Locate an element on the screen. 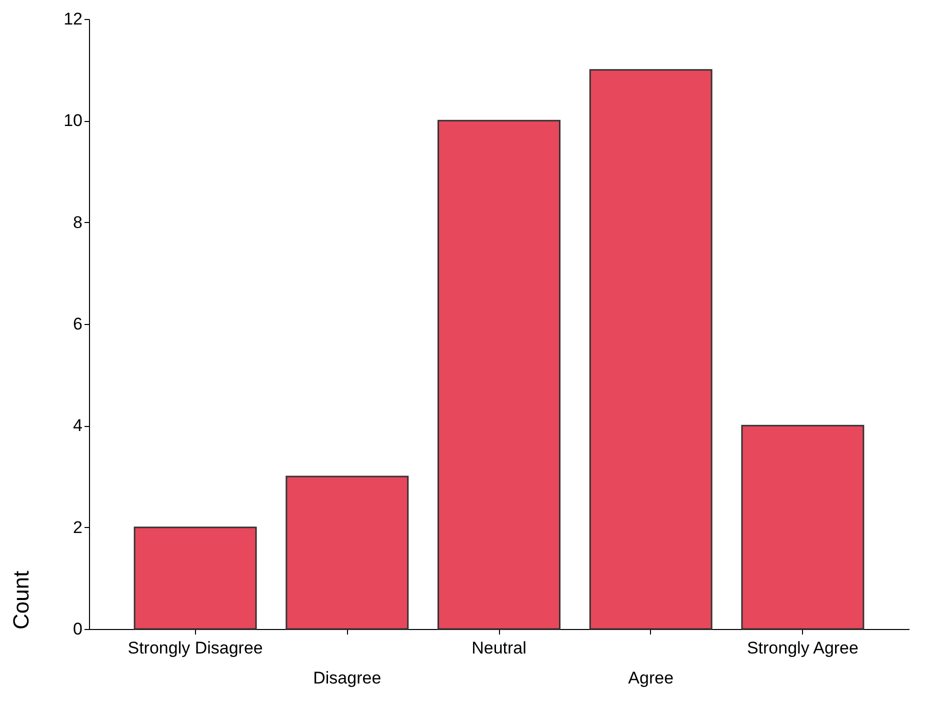  y-tick-label: 8 is located at coordinates (77, 222).